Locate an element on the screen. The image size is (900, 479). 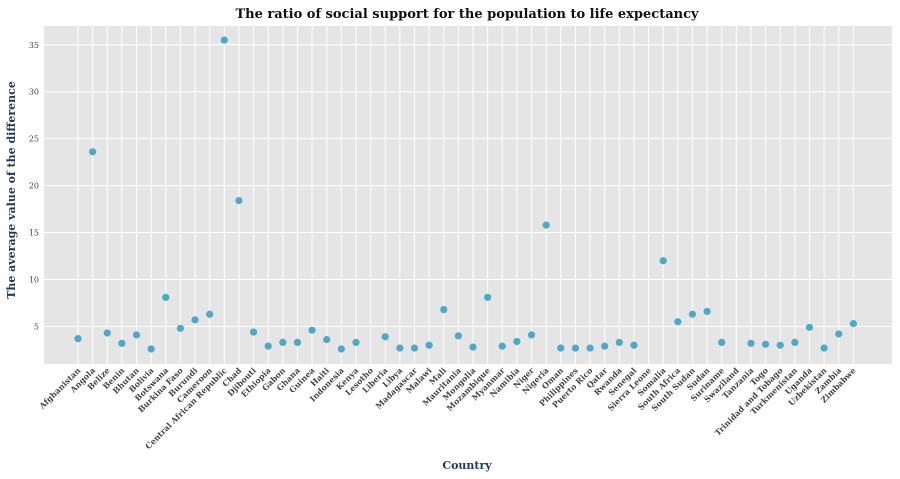
x-axis-label: Country is located at coordinates (467, 465).